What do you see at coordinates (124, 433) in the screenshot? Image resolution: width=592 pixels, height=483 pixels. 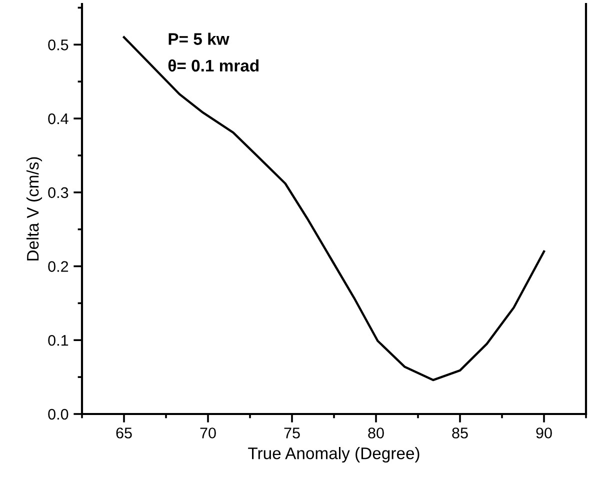 I see `x-tick-label: 65` at bounding box center [124, 433].